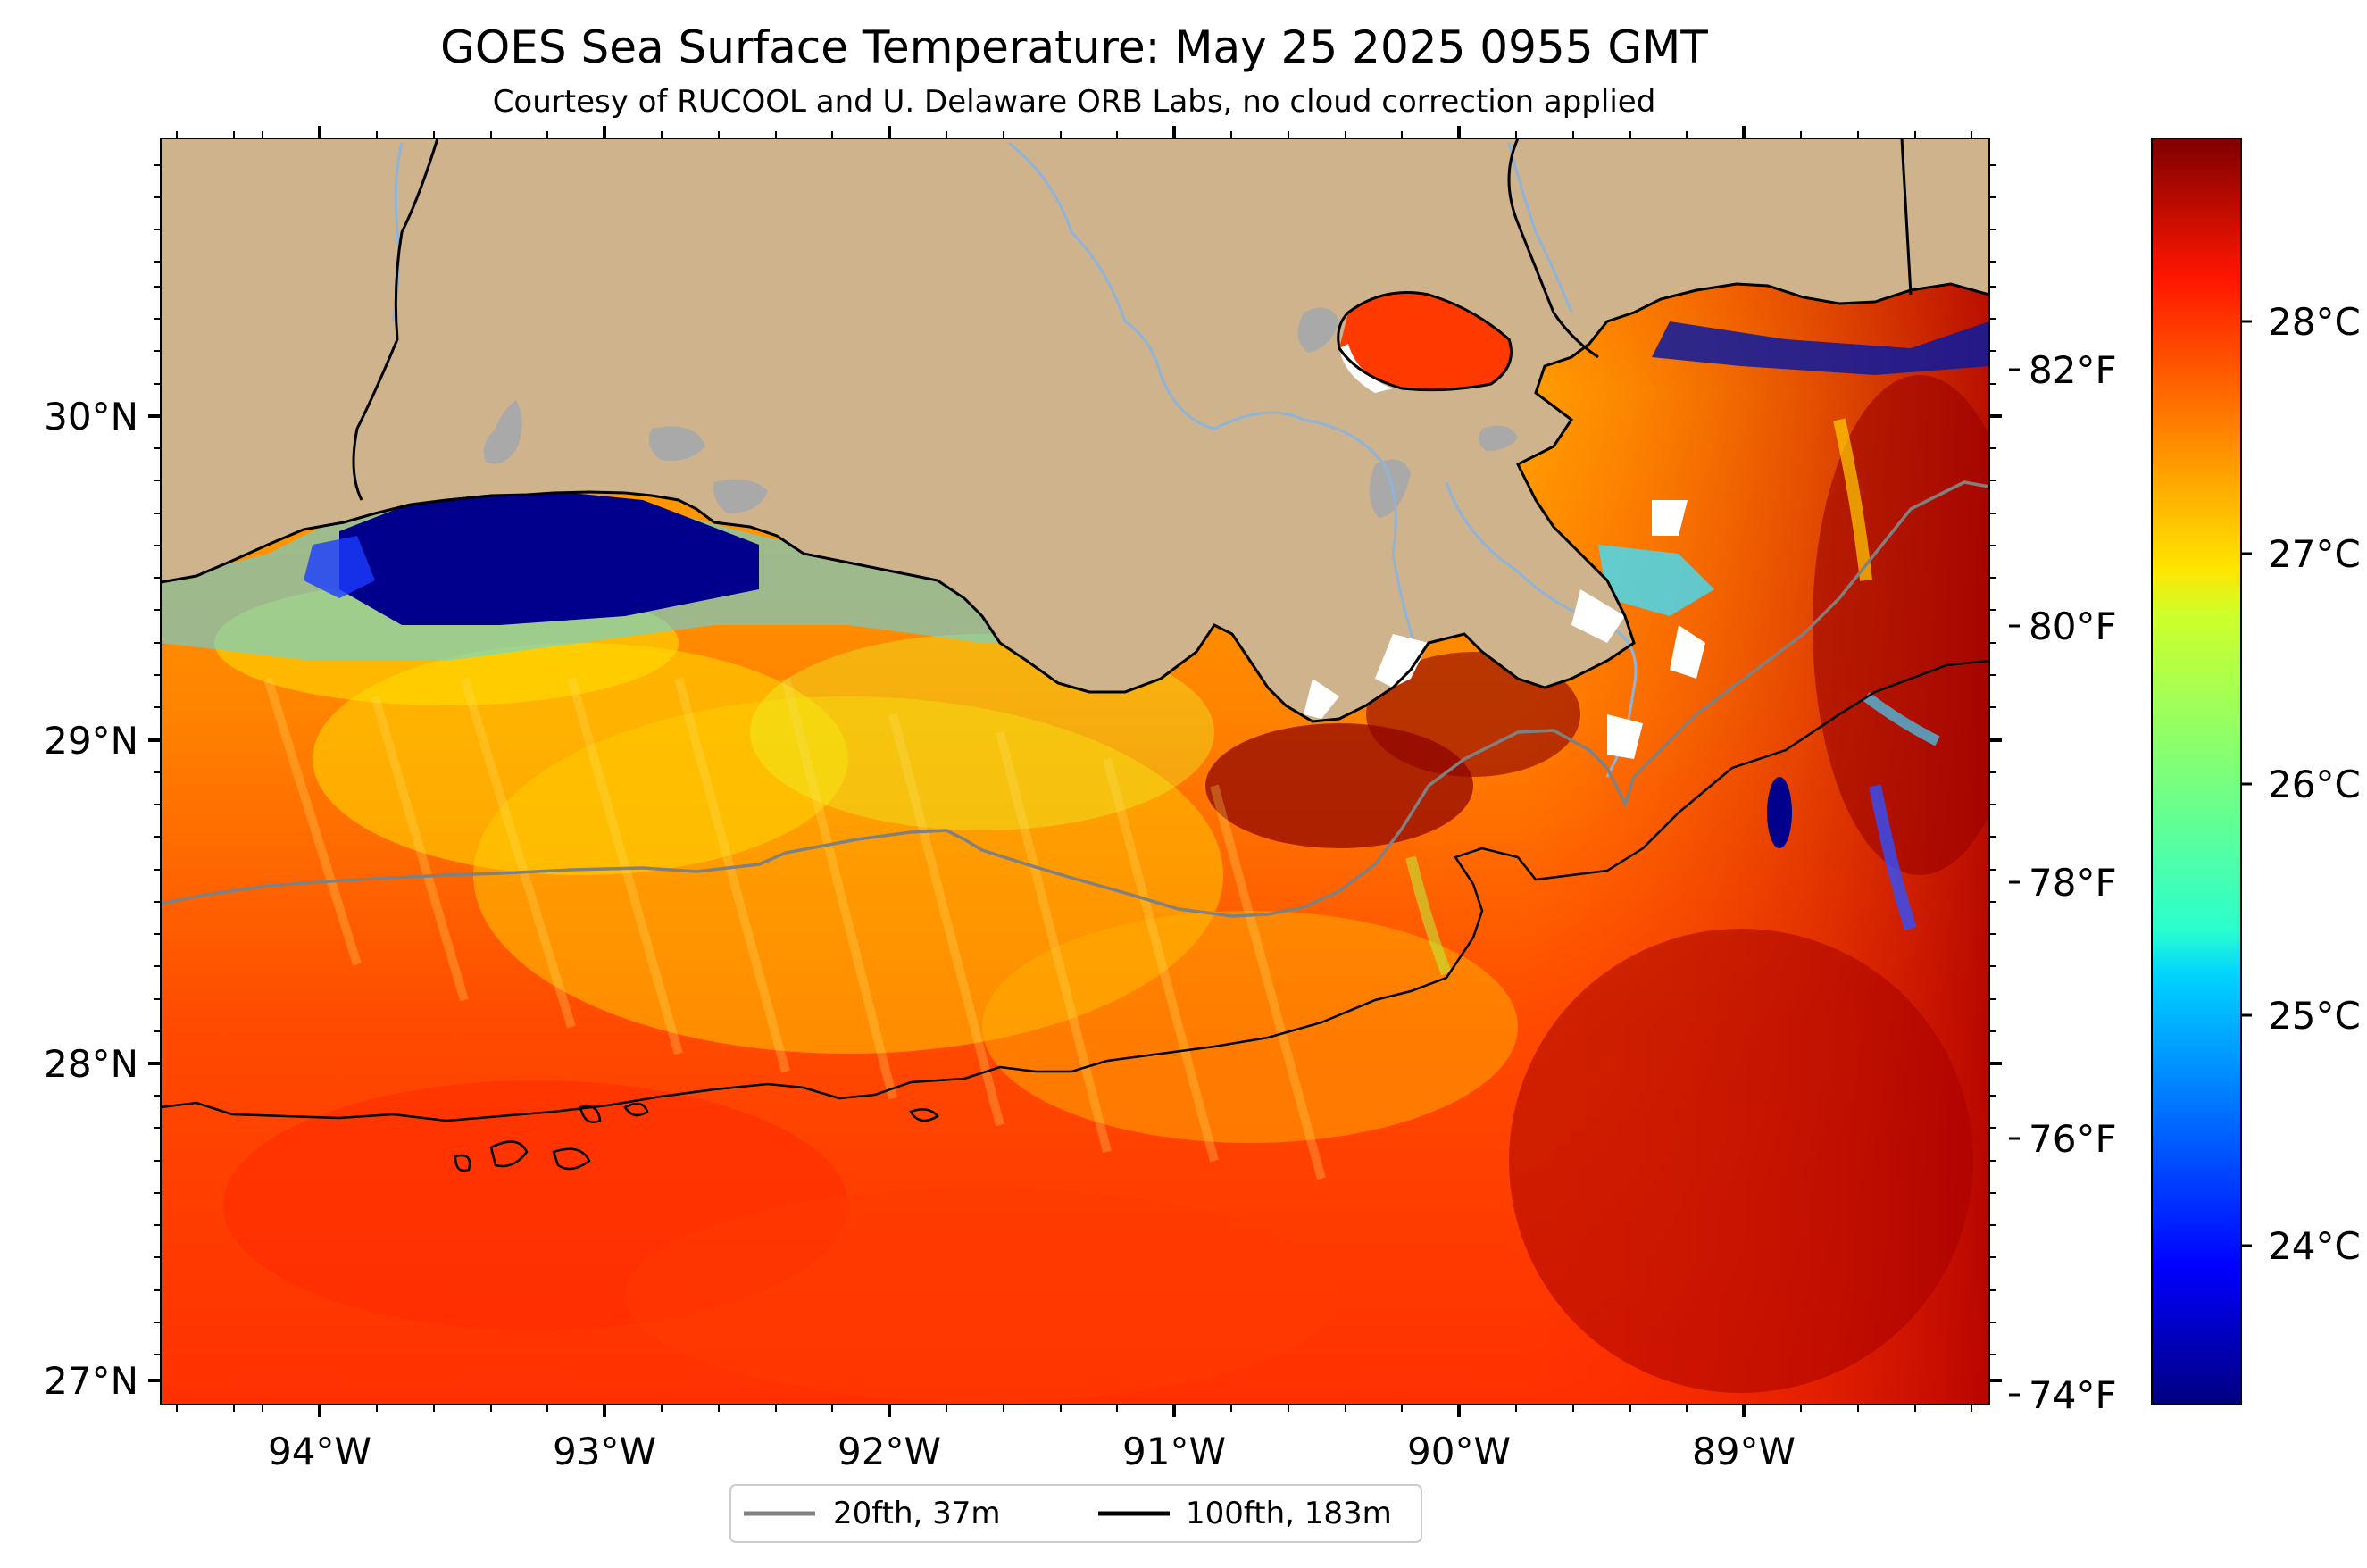 This screenshot has height=1568, width=2367. I want to click on lon-label-93w: 93°W, so click(604, 1451).